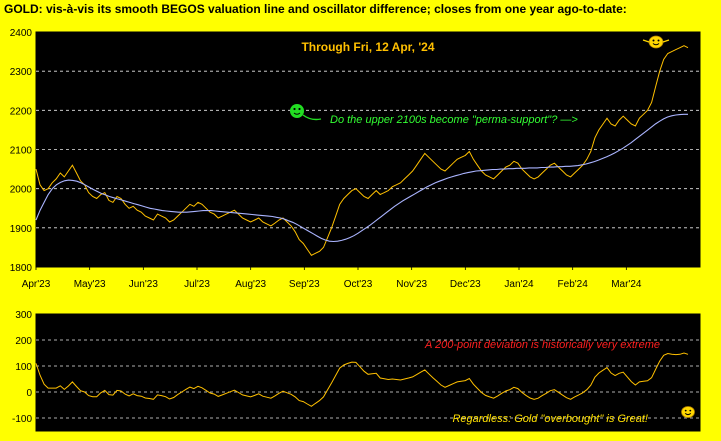 The image size is (721, 441). What do you see at coordinates (626, 284) in the screenshot?
I see `main-x-tick-label: Mar'24` at bounding box center [626, 284].